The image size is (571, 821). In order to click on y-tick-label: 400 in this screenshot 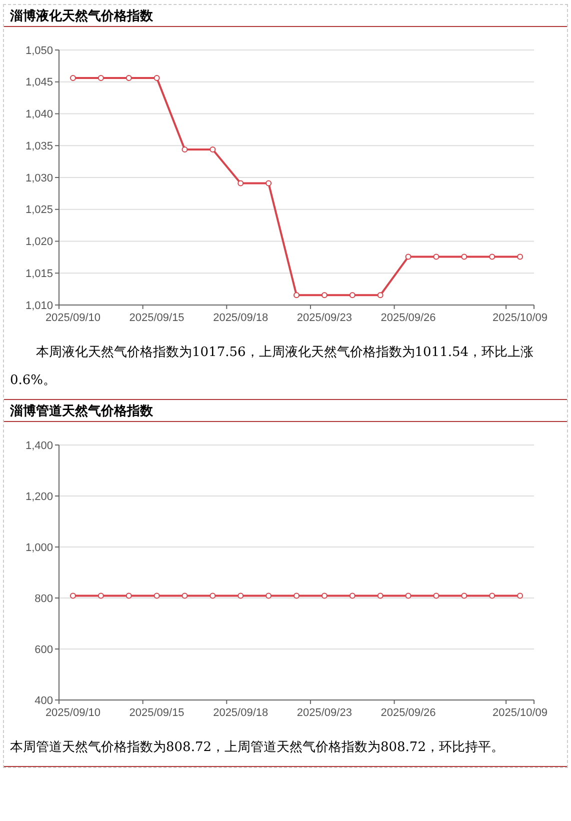, I will do `click(43, 700)`.